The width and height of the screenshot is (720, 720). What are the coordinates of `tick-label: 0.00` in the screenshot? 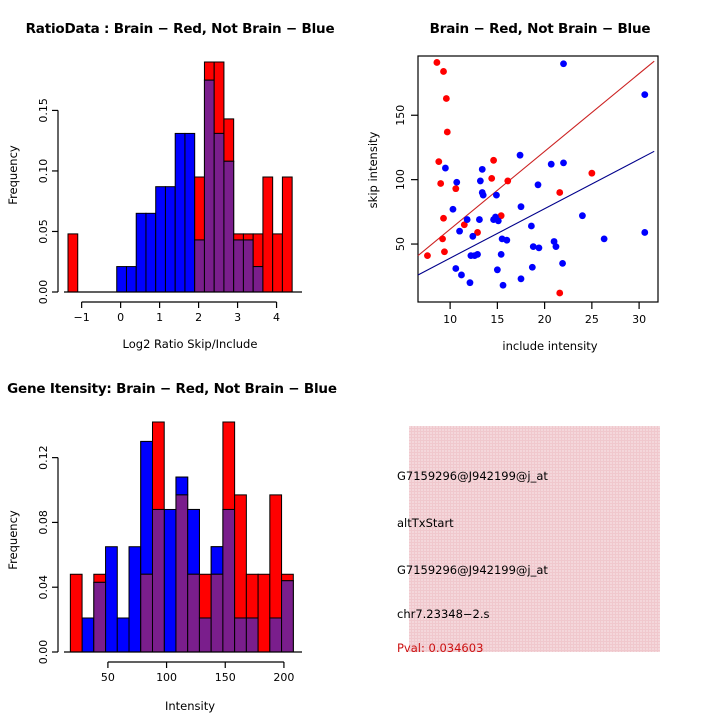 It's located at (43, 292).